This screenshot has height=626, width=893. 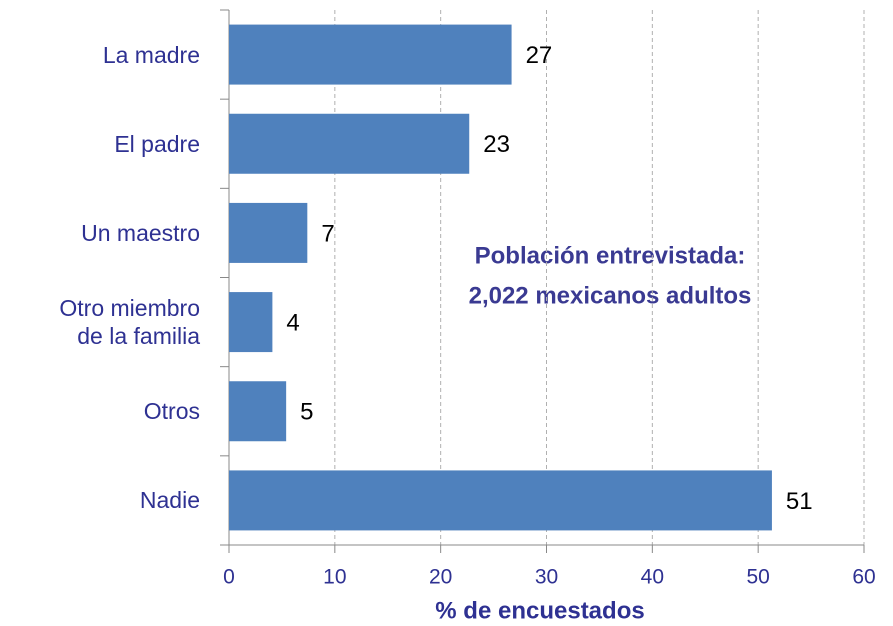 What do you see at coordinates (546, 577) in the screenshot?
I see `x-tick-label: 30` at bounding box center [546, 577].